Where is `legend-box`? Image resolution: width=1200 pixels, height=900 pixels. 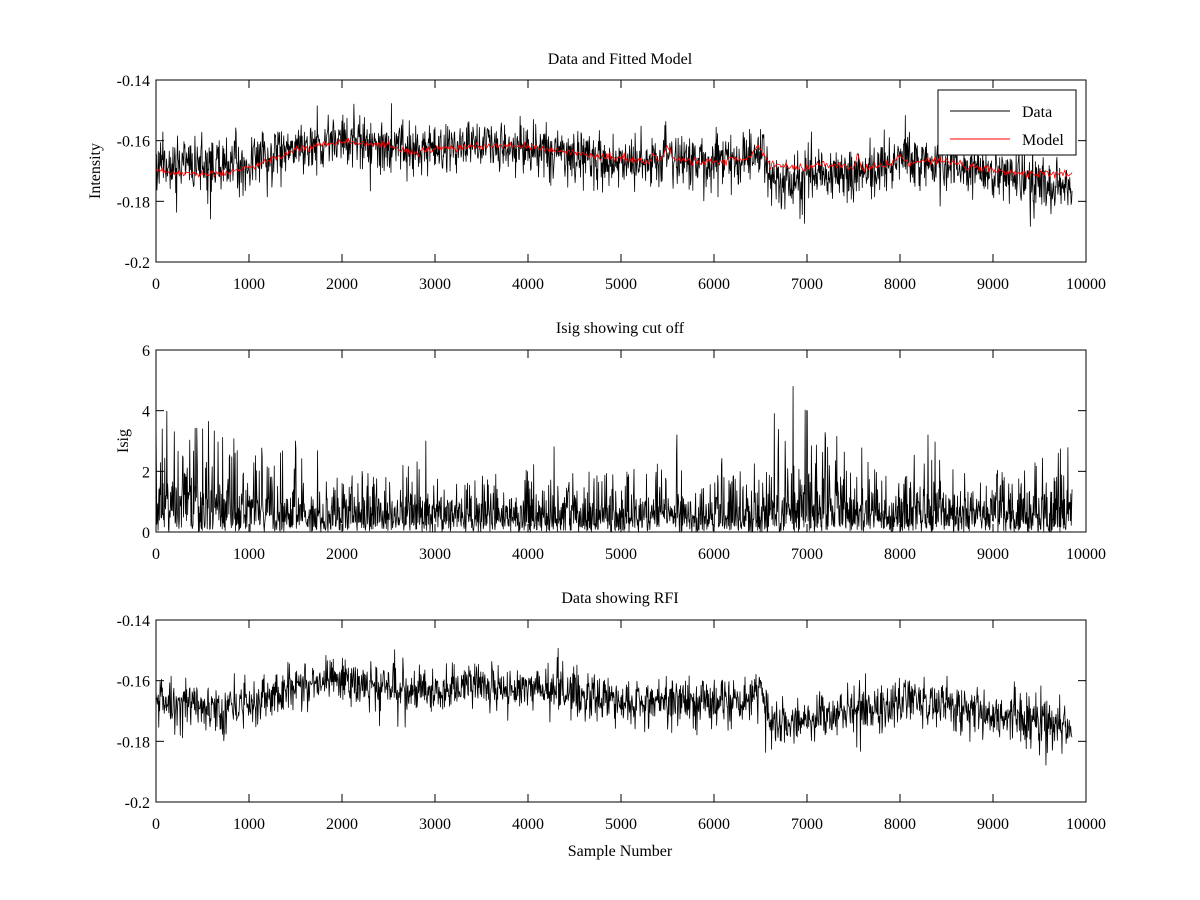 legend-box is located at coordinates (1007, 122).